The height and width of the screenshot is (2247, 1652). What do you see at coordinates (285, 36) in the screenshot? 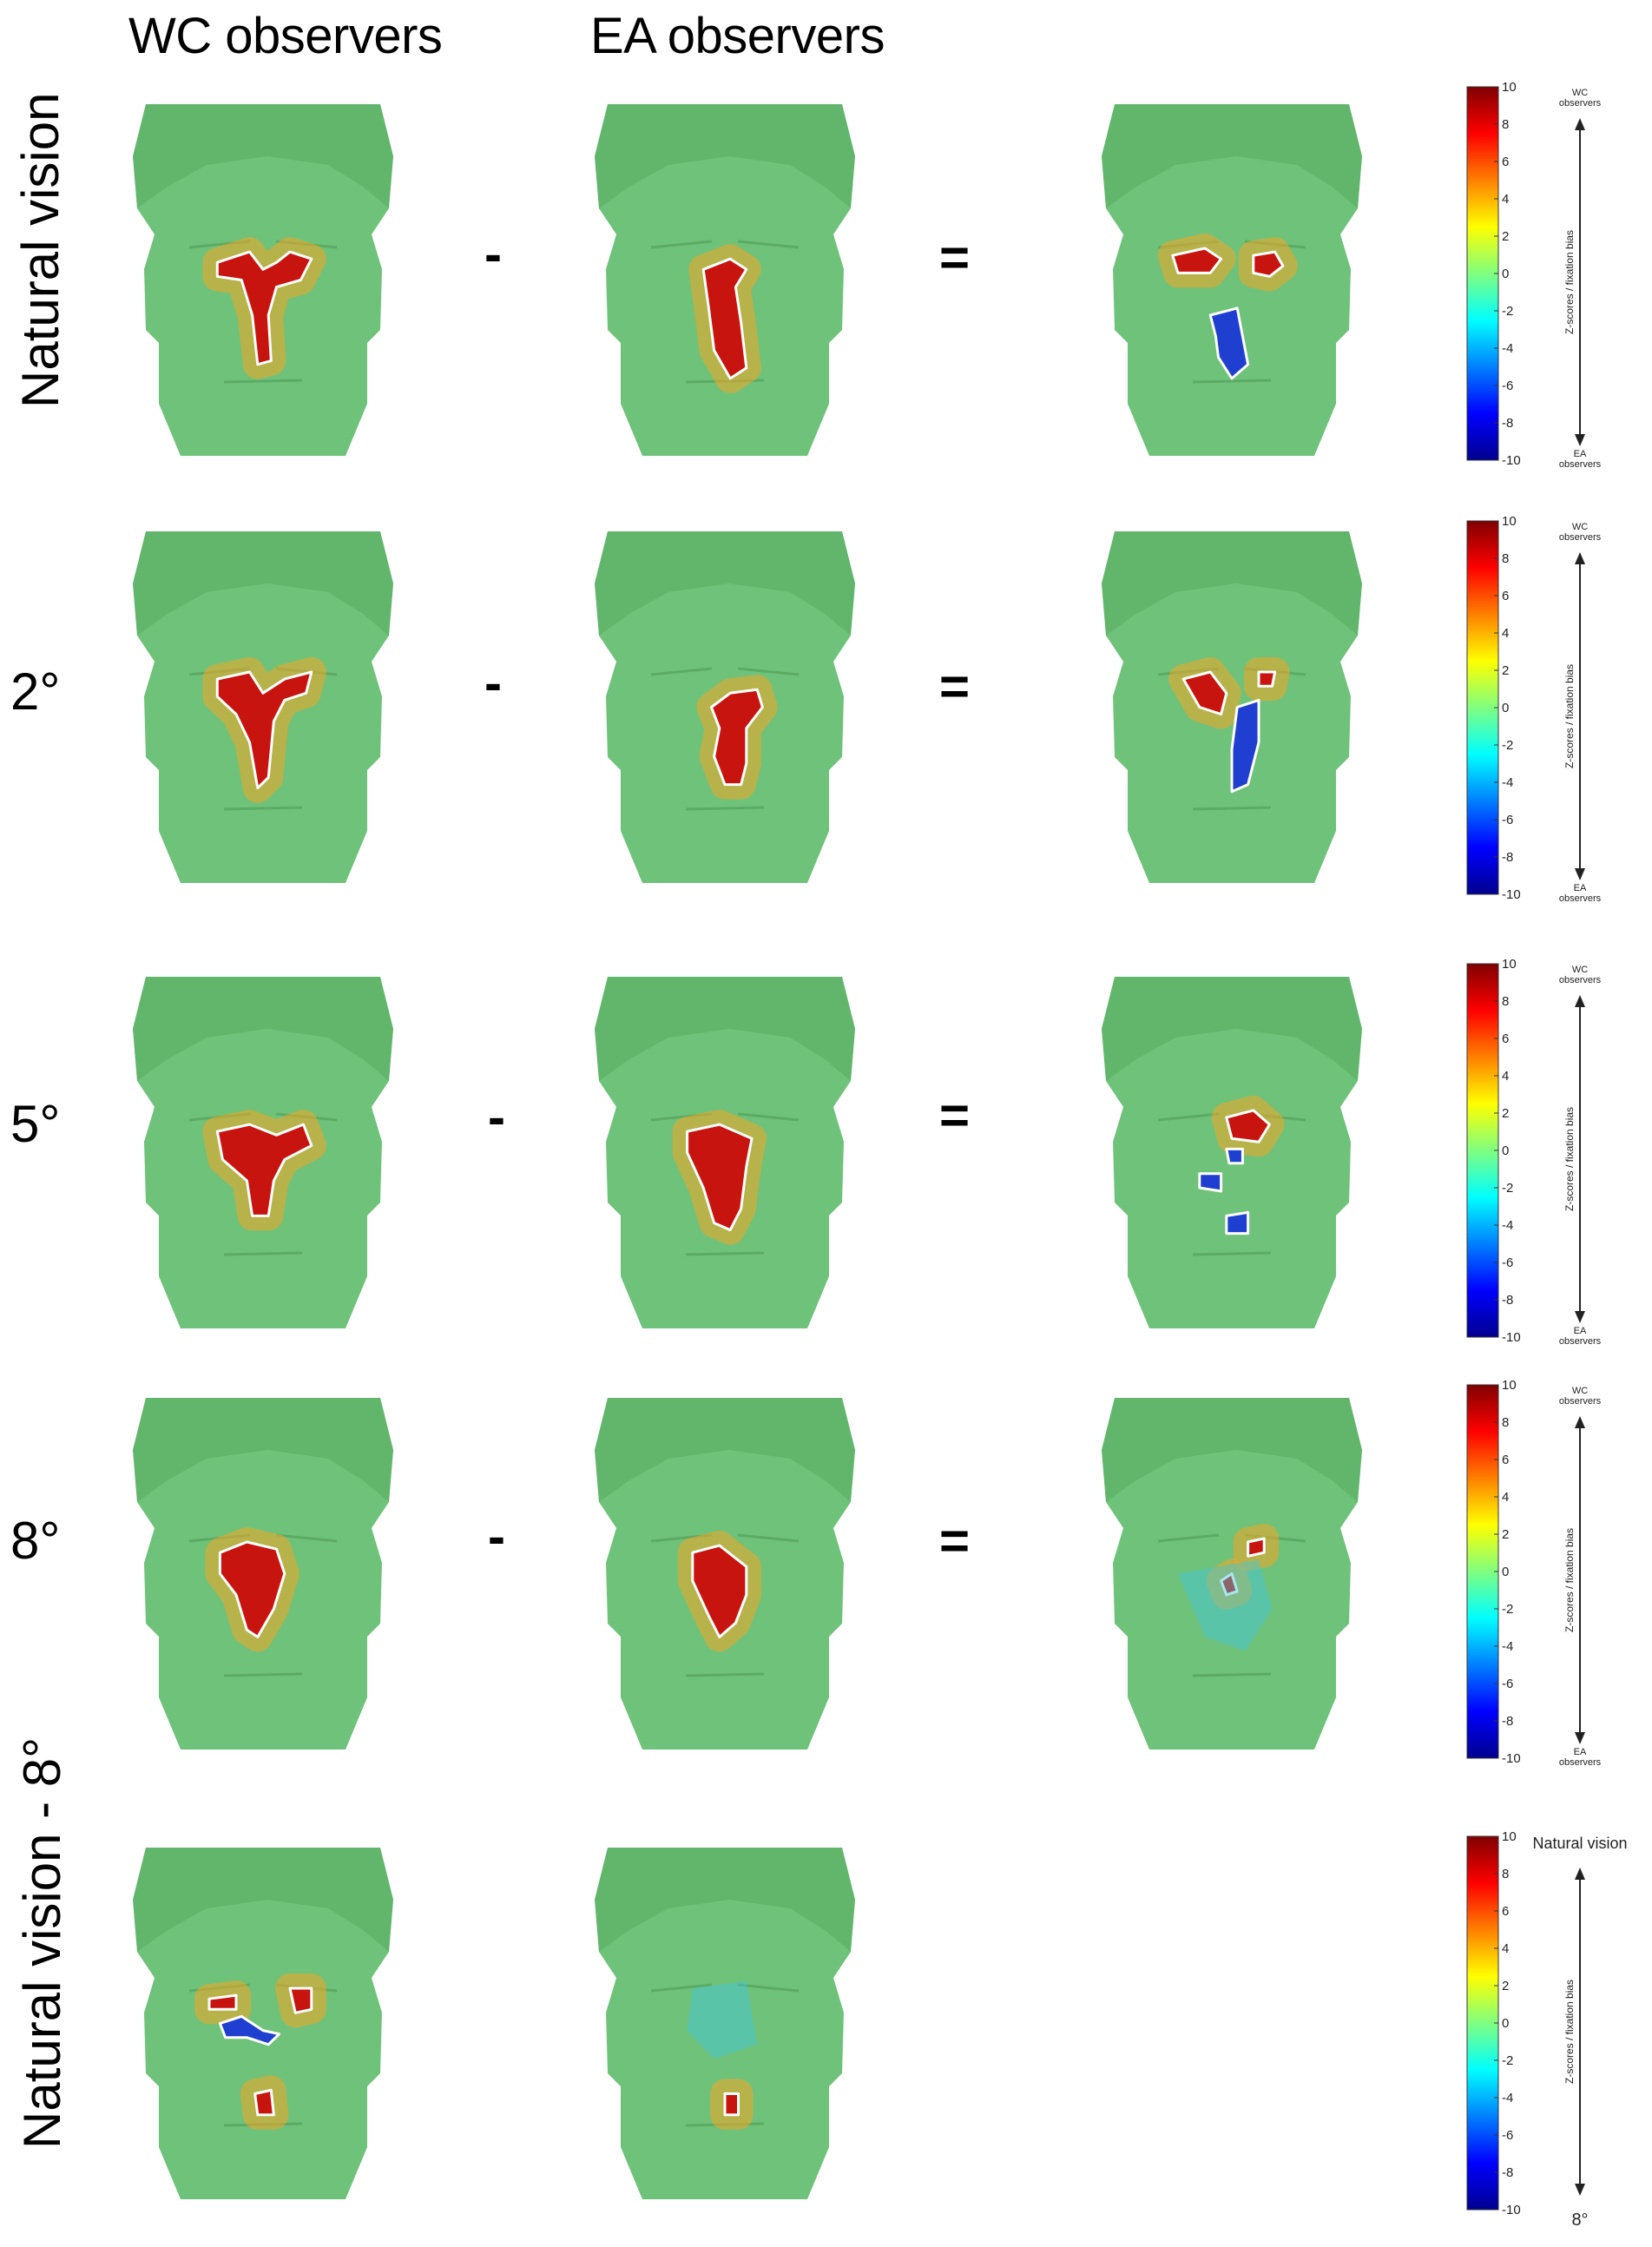
I see `column-header-wc: WC observers` at bounding box center [285, 36].